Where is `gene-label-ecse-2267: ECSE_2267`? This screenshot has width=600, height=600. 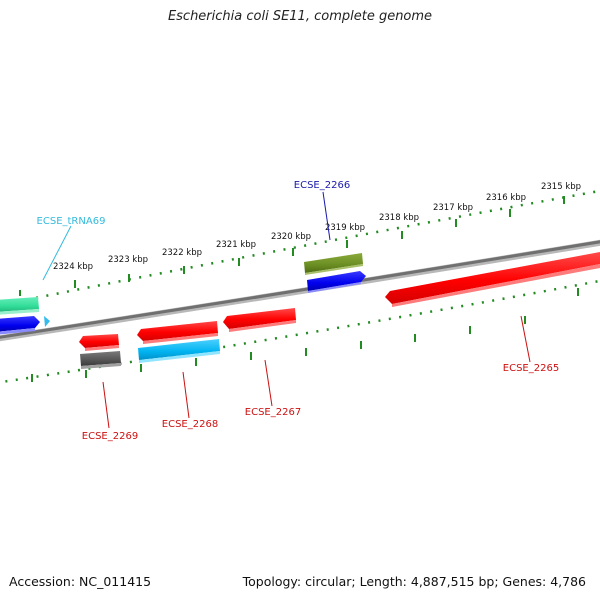 gene-label-ecse-2267: ECSE_2267 is located at coordinates (273, 388).